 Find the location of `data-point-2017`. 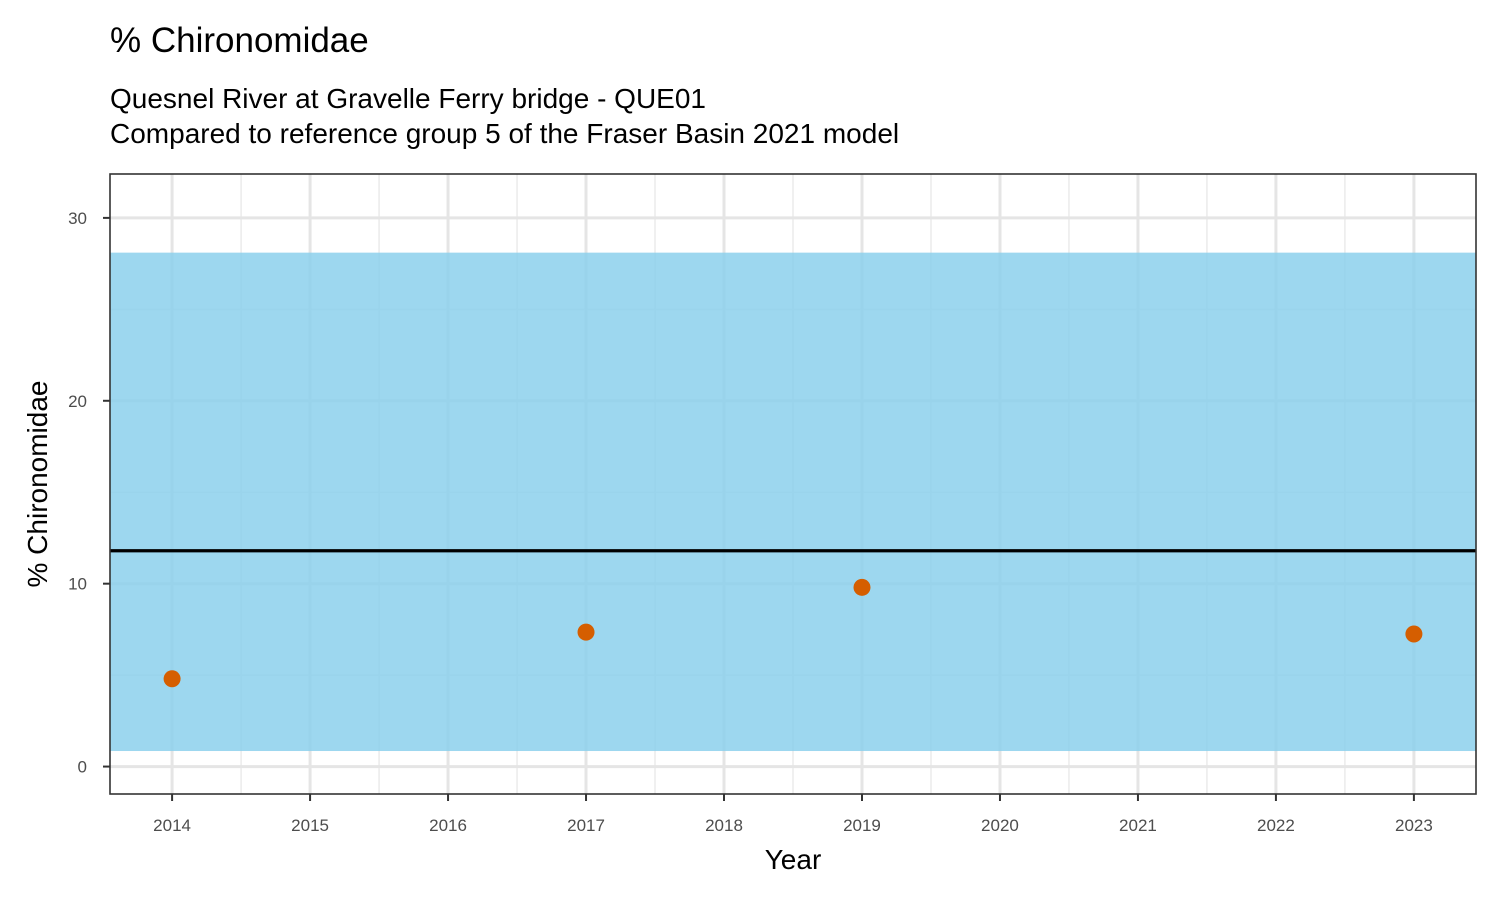

data-point-2017 is located at coordinates (586, 632).